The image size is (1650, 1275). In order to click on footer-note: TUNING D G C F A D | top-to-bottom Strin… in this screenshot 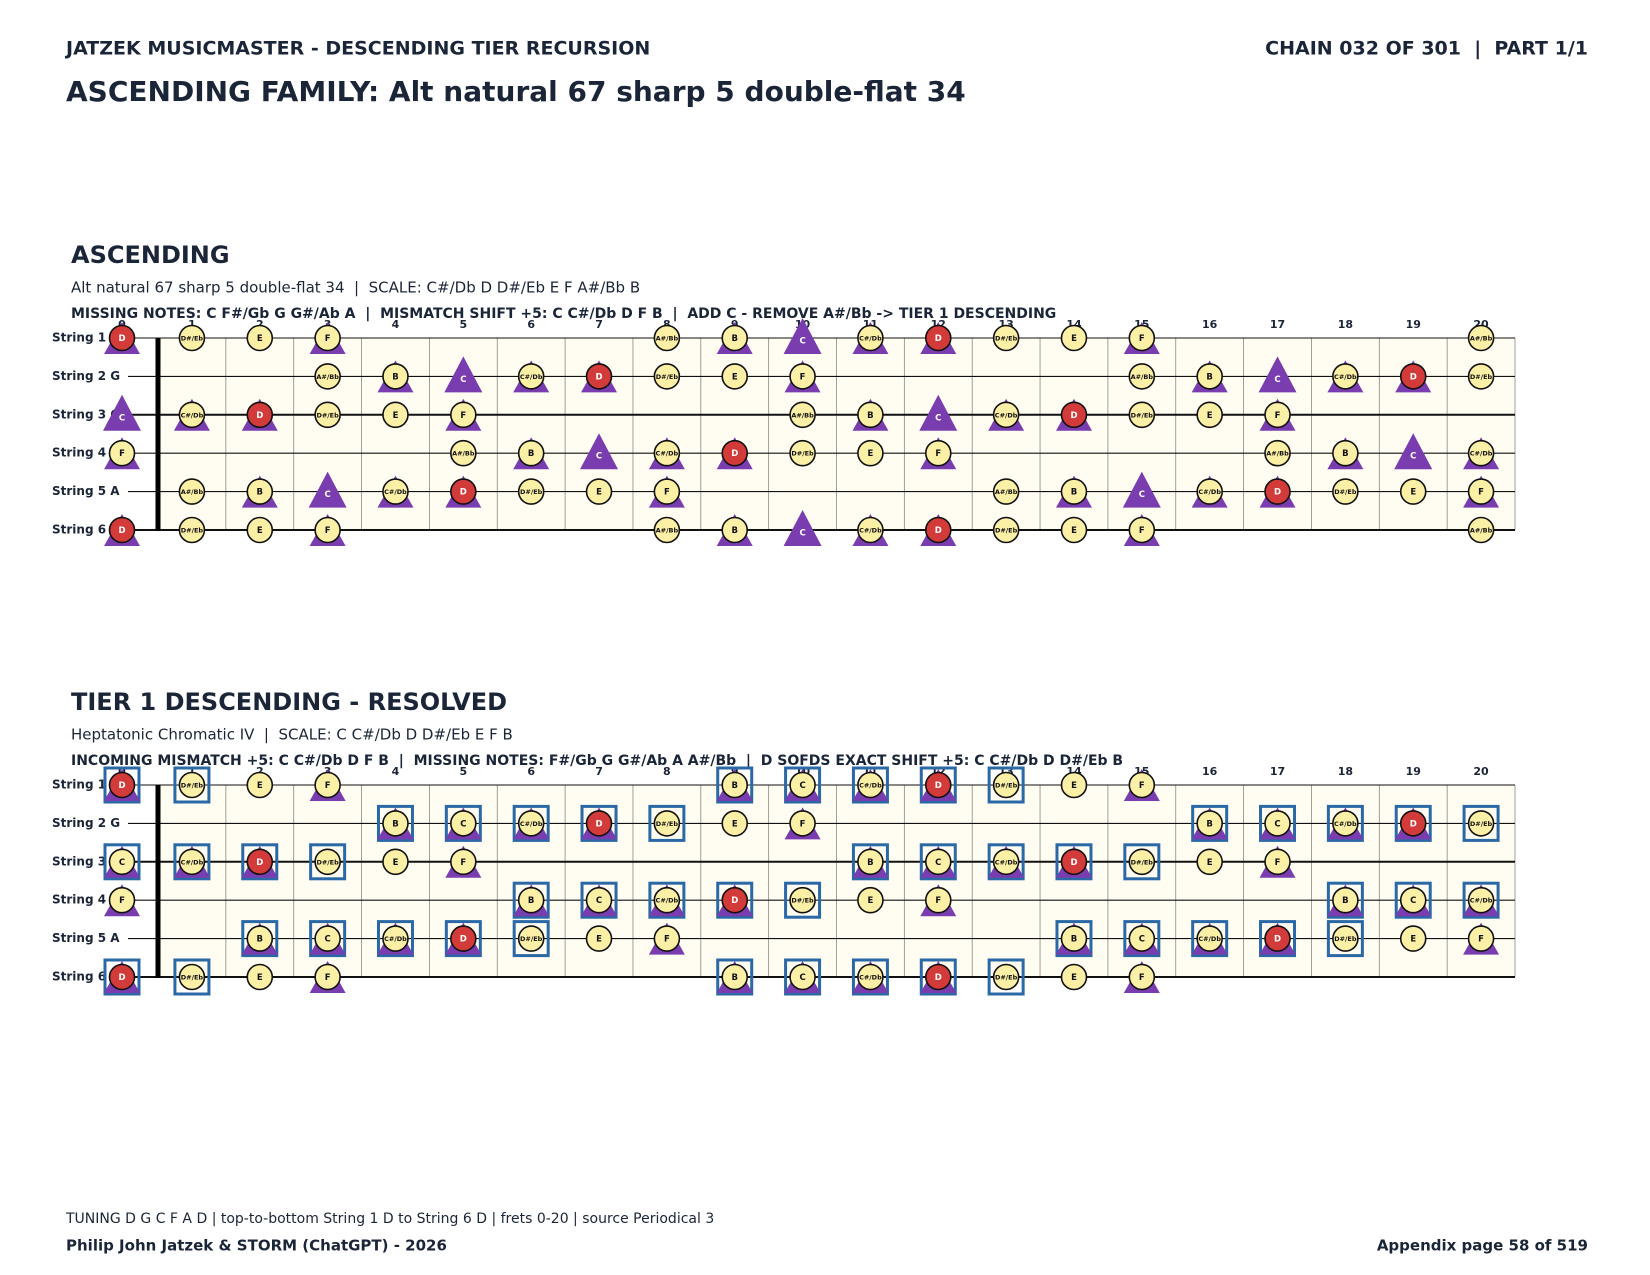, I will do `click(389, 1219)`.